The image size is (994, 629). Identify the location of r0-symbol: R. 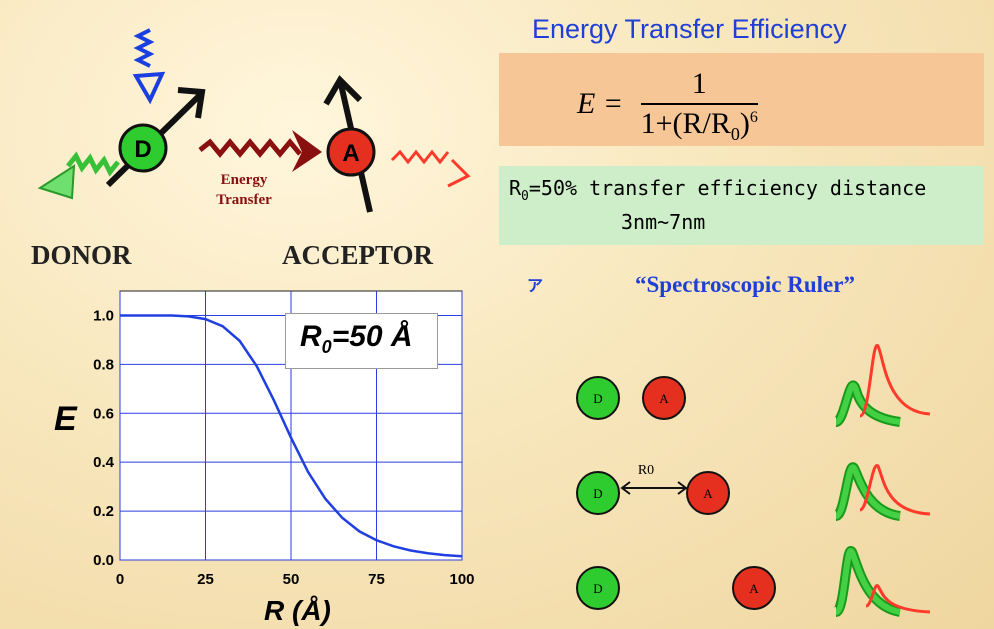
(515, 188).